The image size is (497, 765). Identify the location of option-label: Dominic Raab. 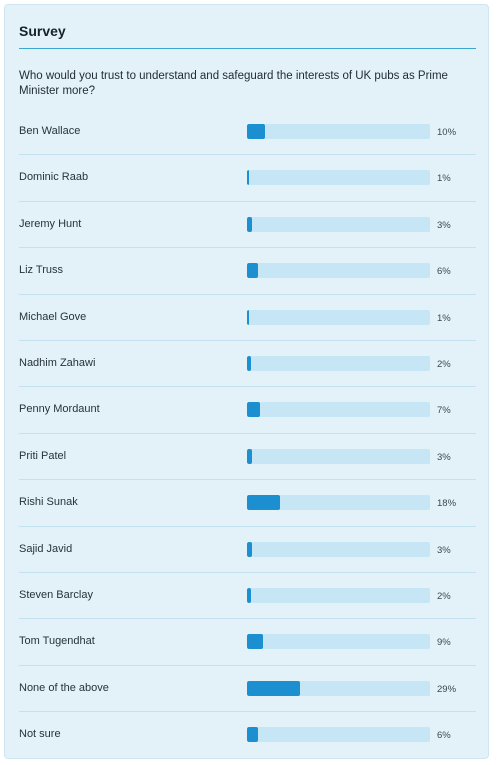
(54, 177).